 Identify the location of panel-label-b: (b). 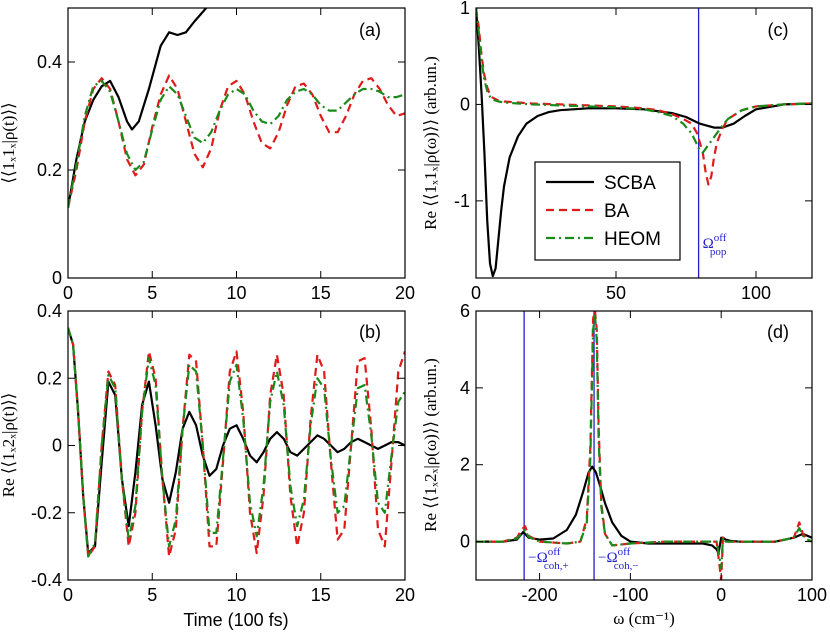
(370, 332).